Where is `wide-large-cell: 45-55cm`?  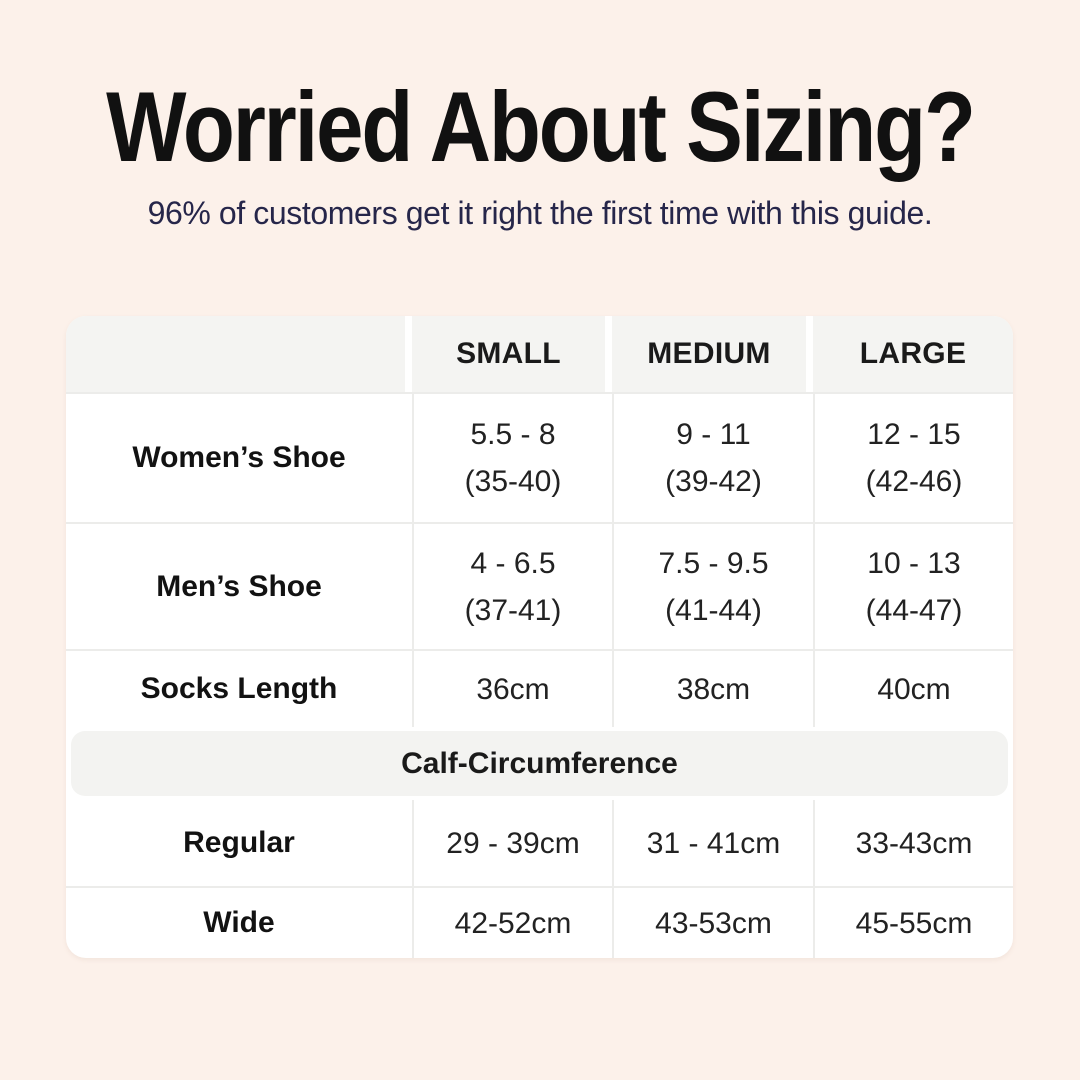 wide-large-cell: 45-55cm is located at coordinates (913, 922).